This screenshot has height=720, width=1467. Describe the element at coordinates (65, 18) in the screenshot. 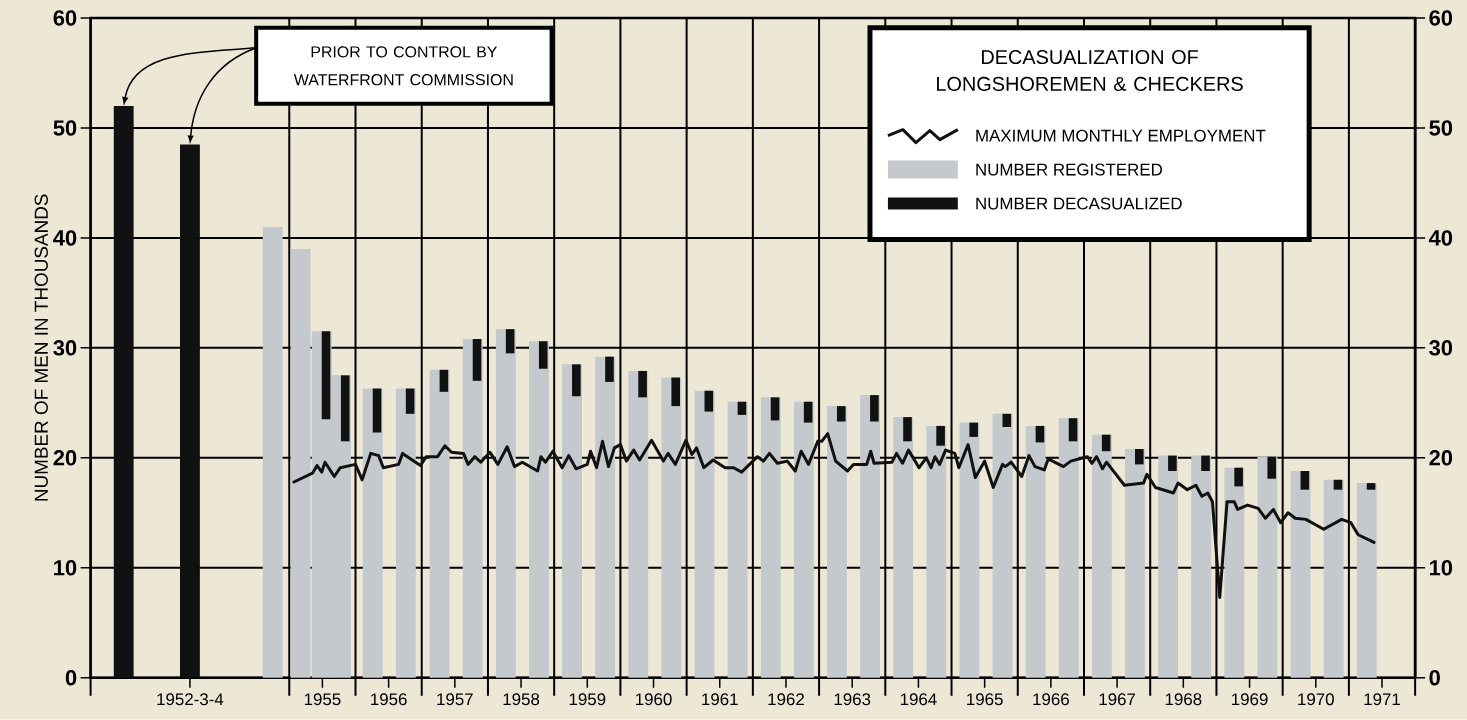

I see `y-tick-label: 60` at that location.